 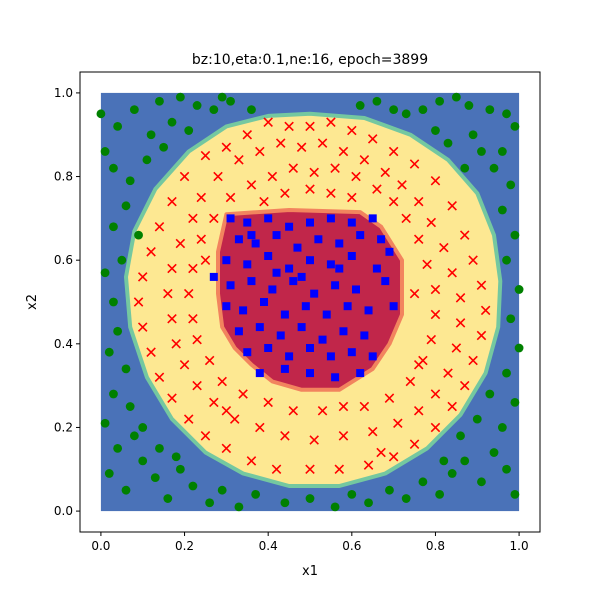 What do you see at coordinates (310, 60) in the screenshot?
I see `chart-title: bz:10,eta:0.1,ne:16, epoch=3899` at bounding box center [310, 60].